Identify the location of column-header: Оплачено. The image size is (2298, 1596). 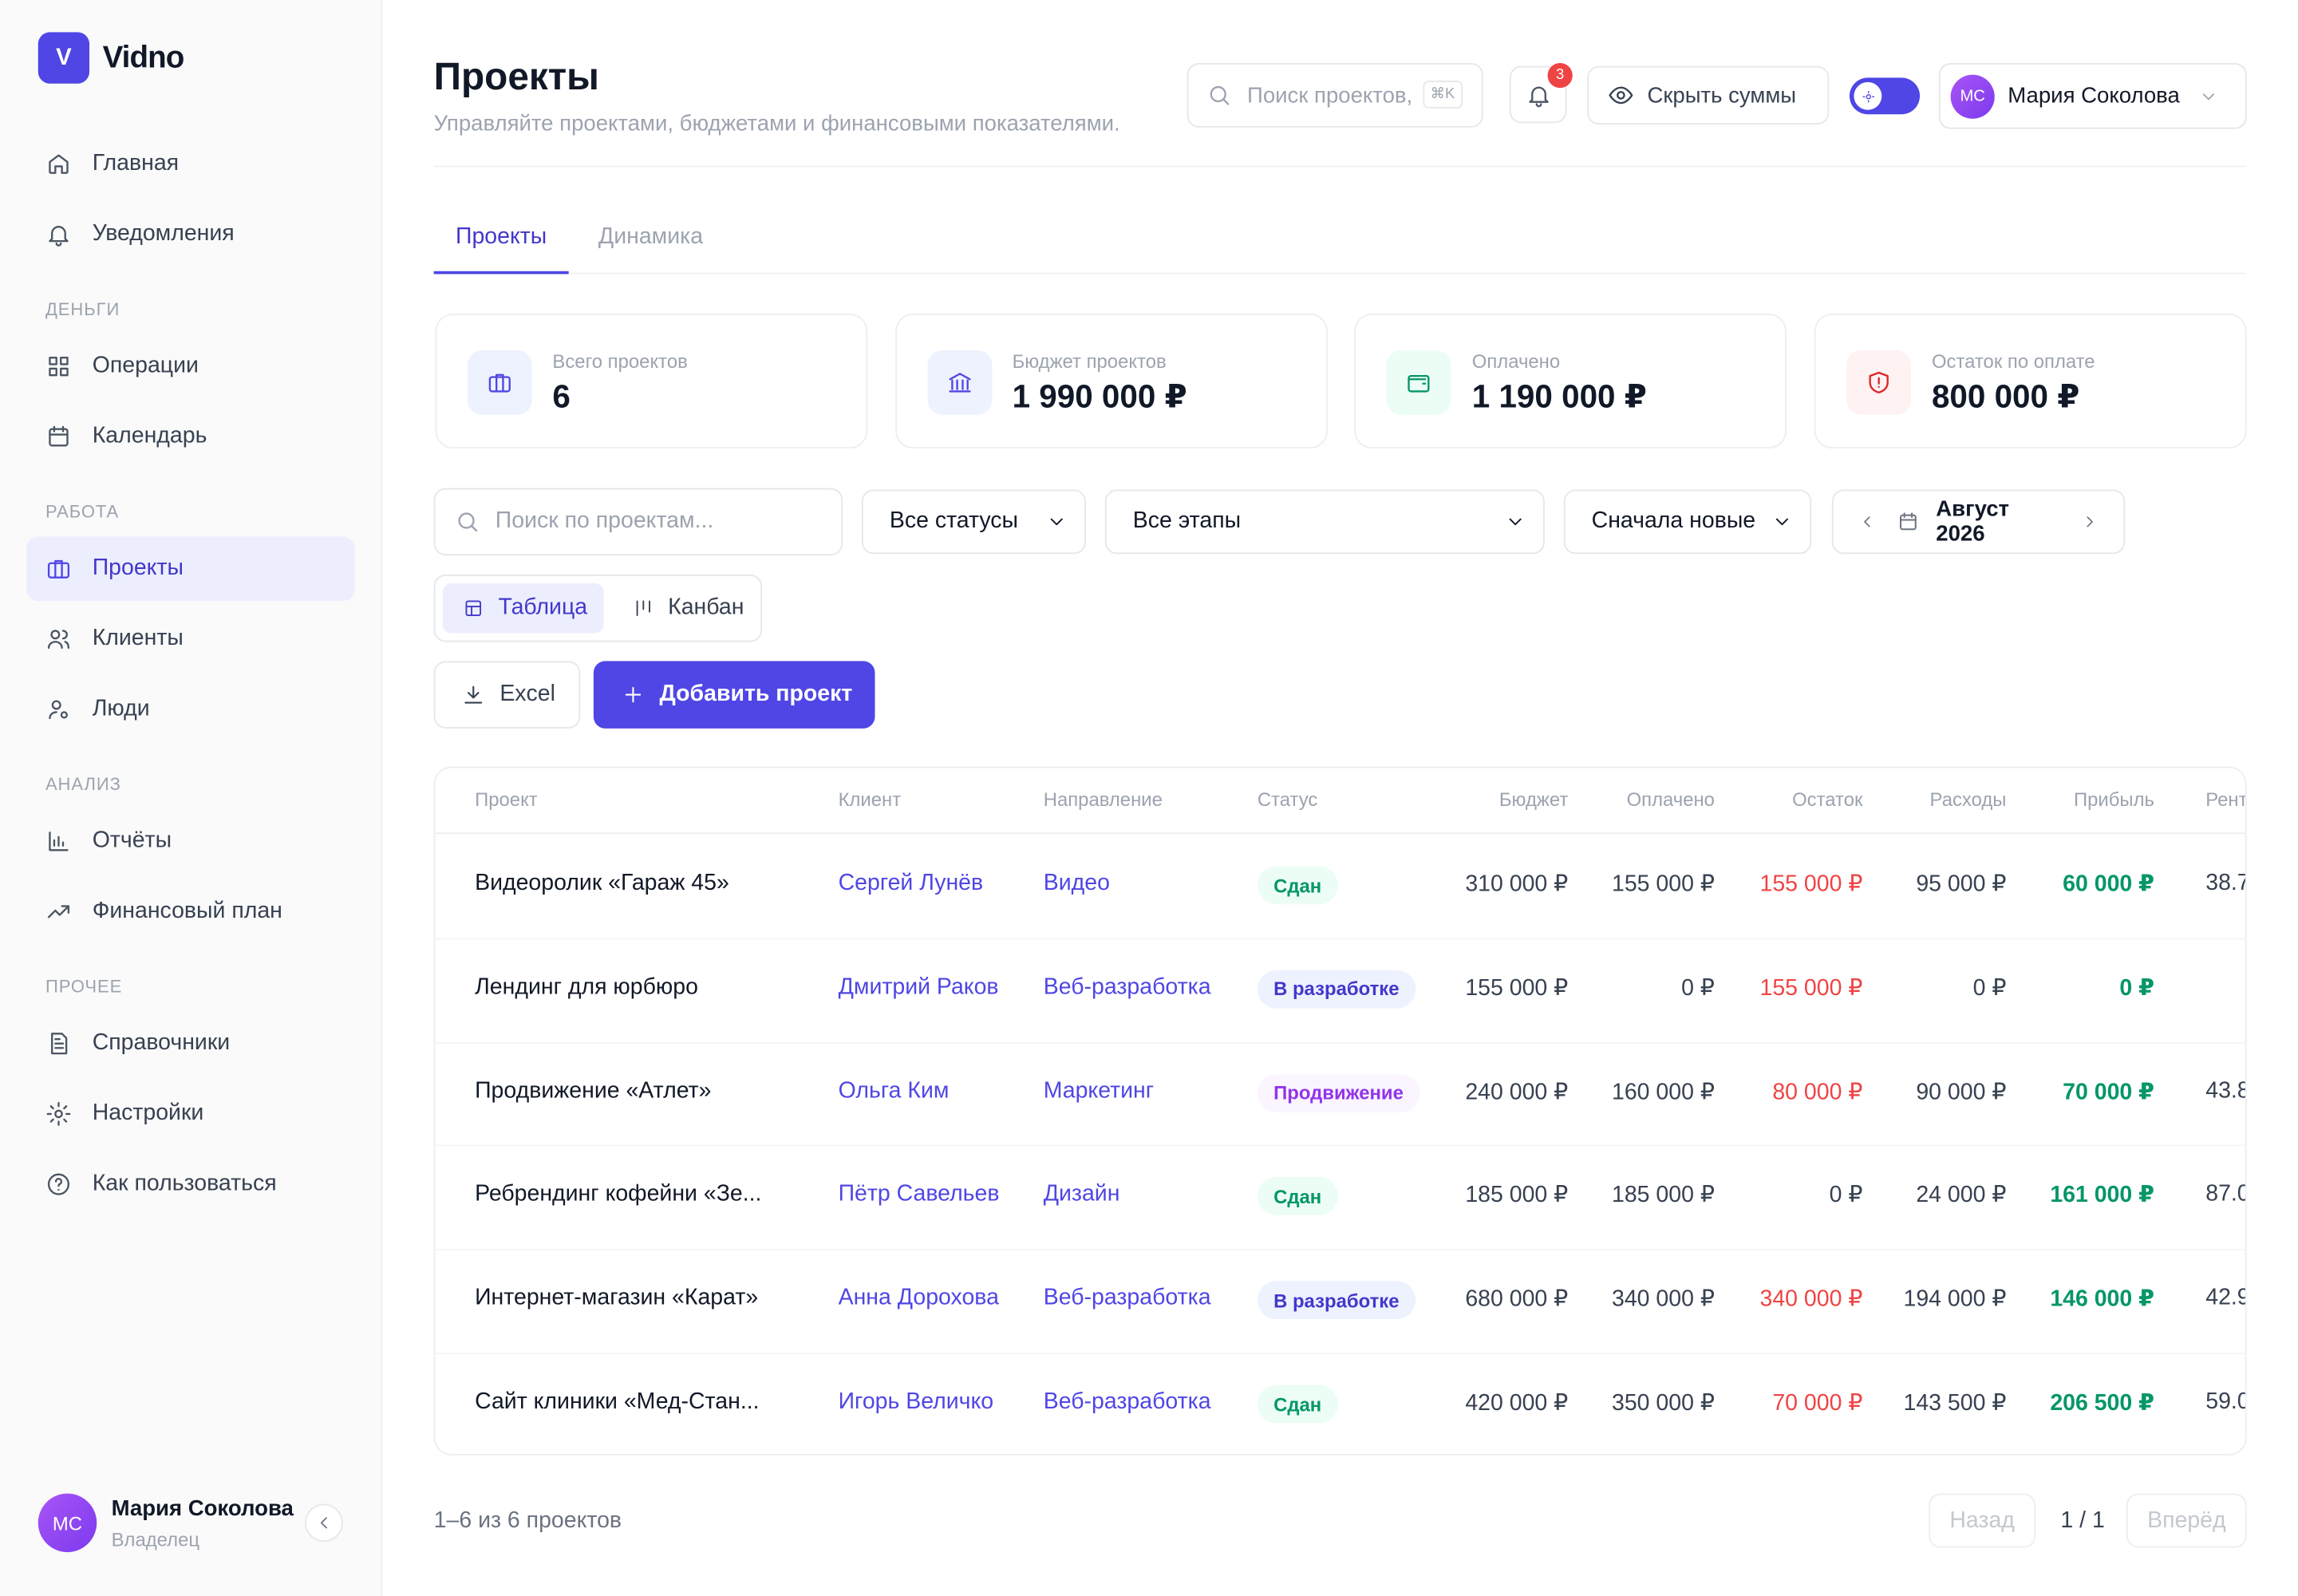
(1670, 799).